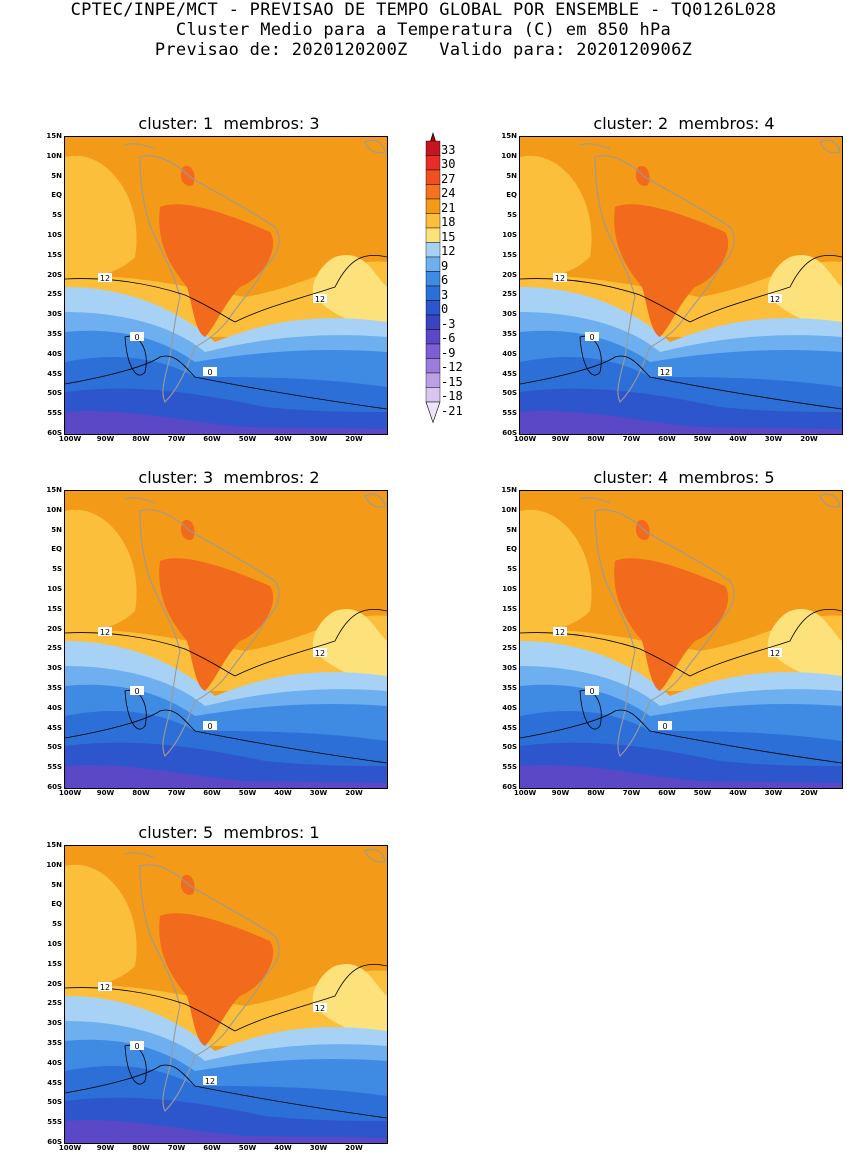 Image resolution: width=847 pixels, height=1157 pixels. Describe the element at coordinates (448, 222) in the screenshot. I see `legend-level-label: 18` at that location.